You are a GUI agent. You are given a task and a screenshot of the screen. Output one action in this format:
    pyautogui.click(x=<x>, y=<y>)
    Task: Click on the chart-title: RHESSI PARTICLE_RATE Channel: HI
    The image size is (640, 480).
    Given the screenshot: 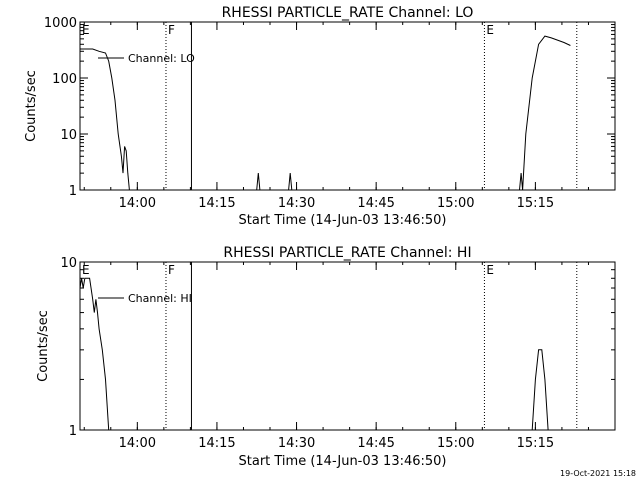 What is the action you would take?
    pyautogui.click(x=347, y=253)
    